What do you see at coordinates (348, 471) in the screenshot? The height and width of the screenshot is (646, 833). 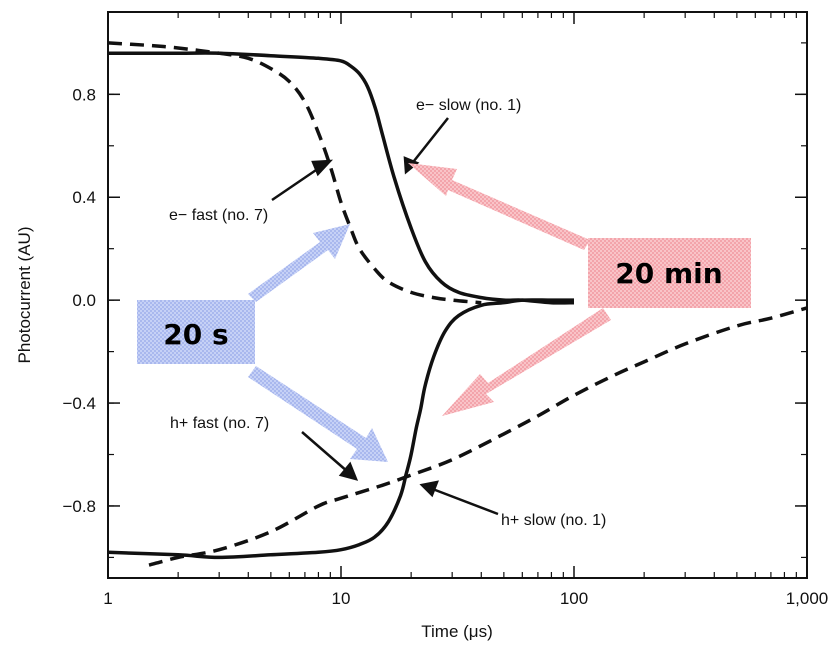 I see `leader-h-fast-head` at bounding box center [348, 471].